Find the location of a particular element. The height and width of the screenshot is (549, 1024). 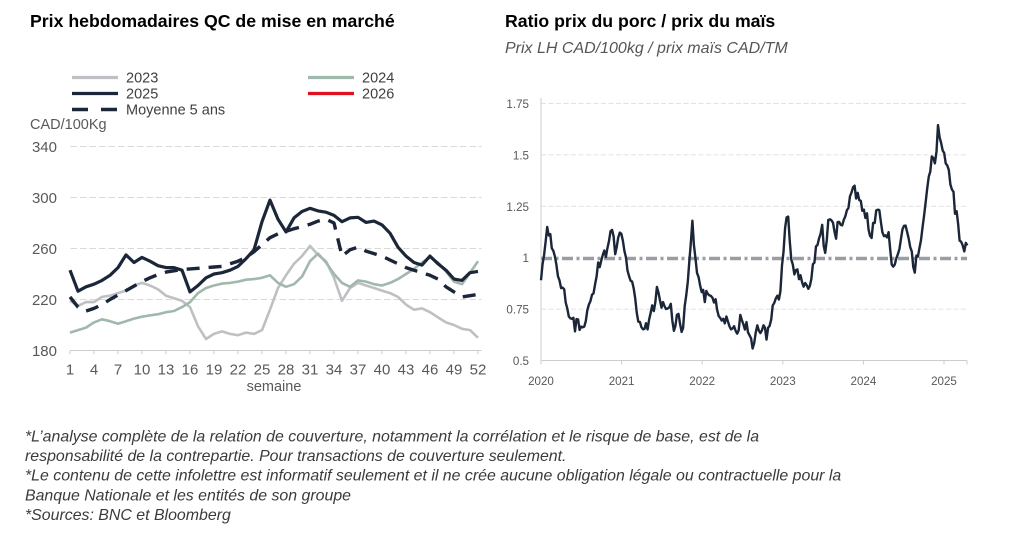

svg-text: 4 is located at coordinates (94, 370).